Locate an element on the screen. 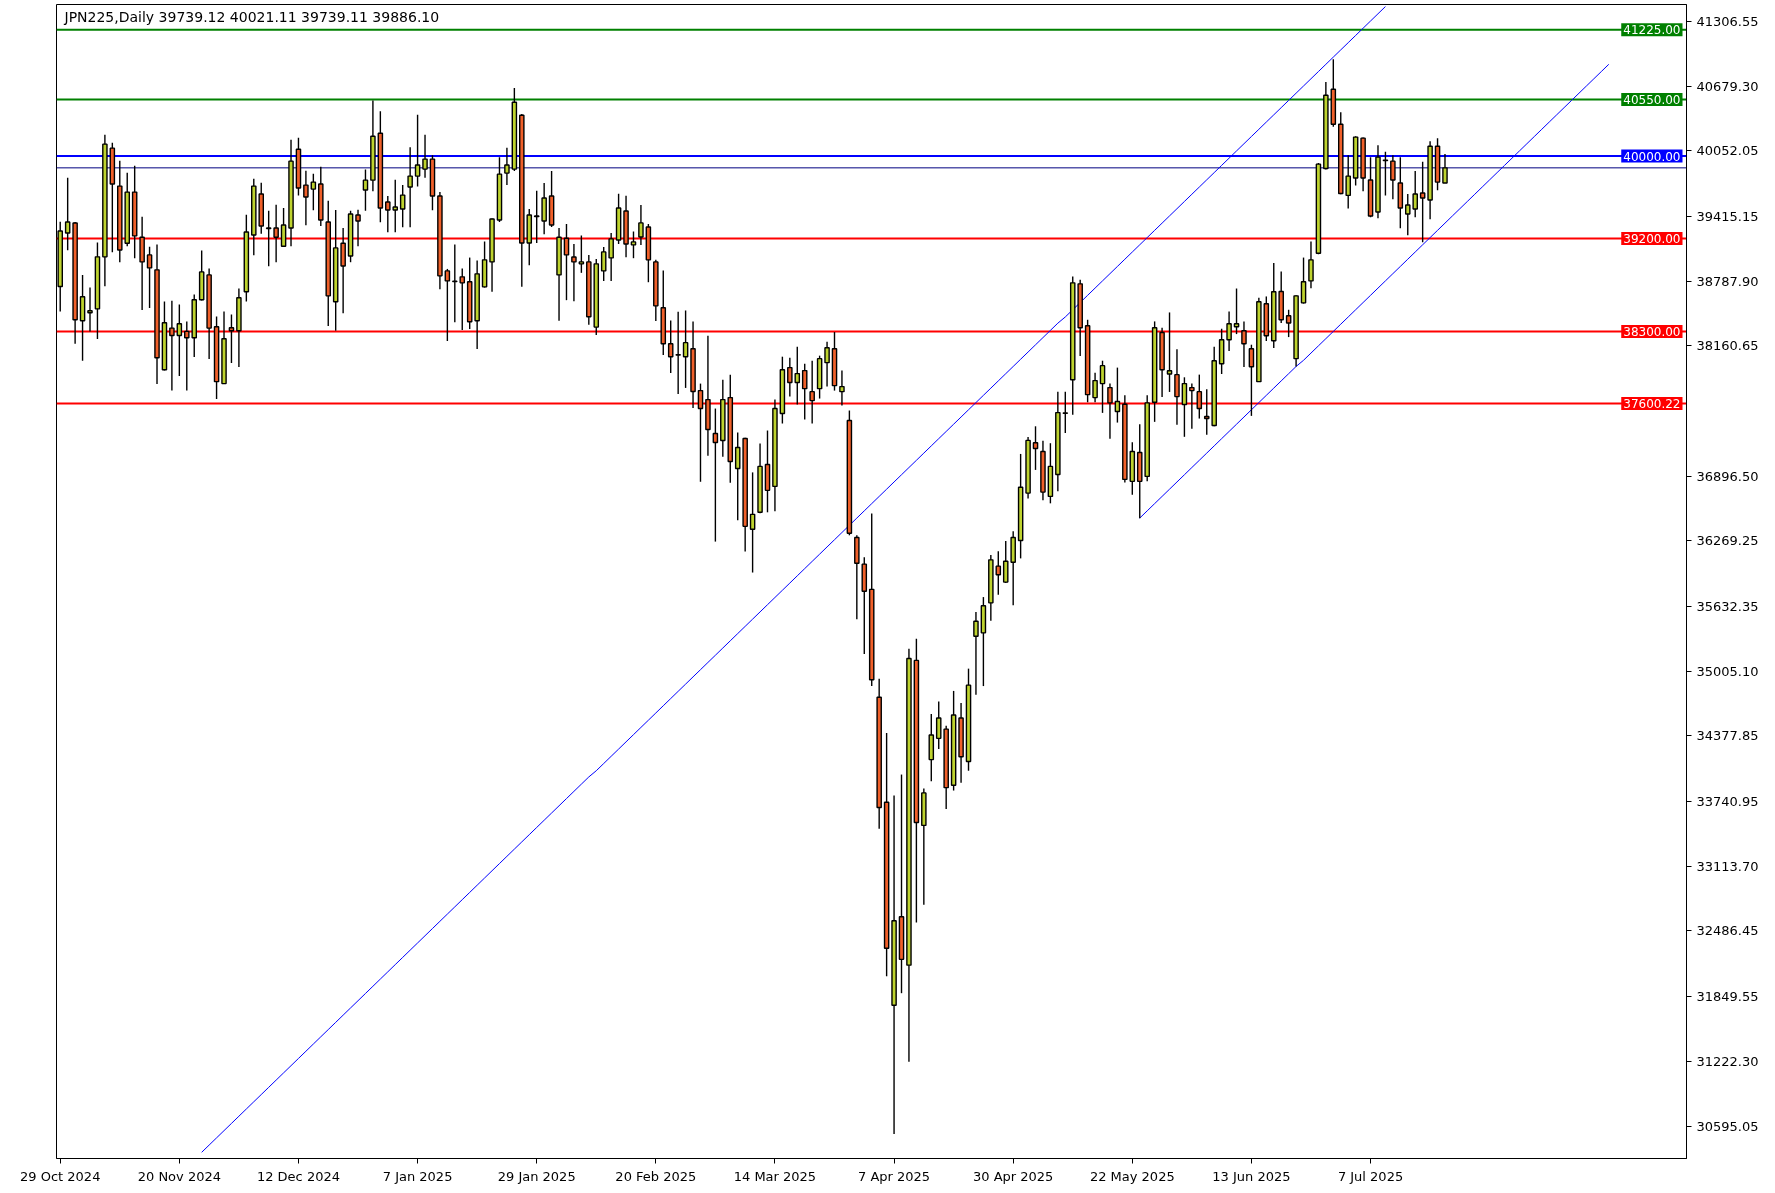  y-tick-label: 31222.30 is located at coordinates (1727, 1061).